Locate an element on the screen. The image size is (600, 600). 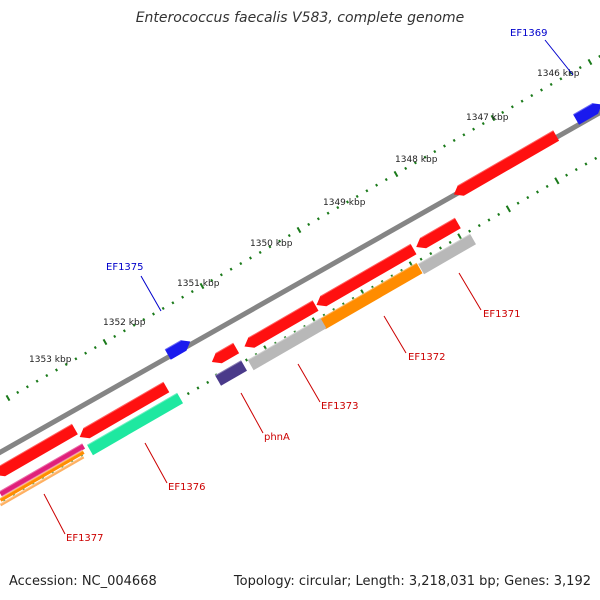
EF1371-feature is located at coordinates (446, 253).